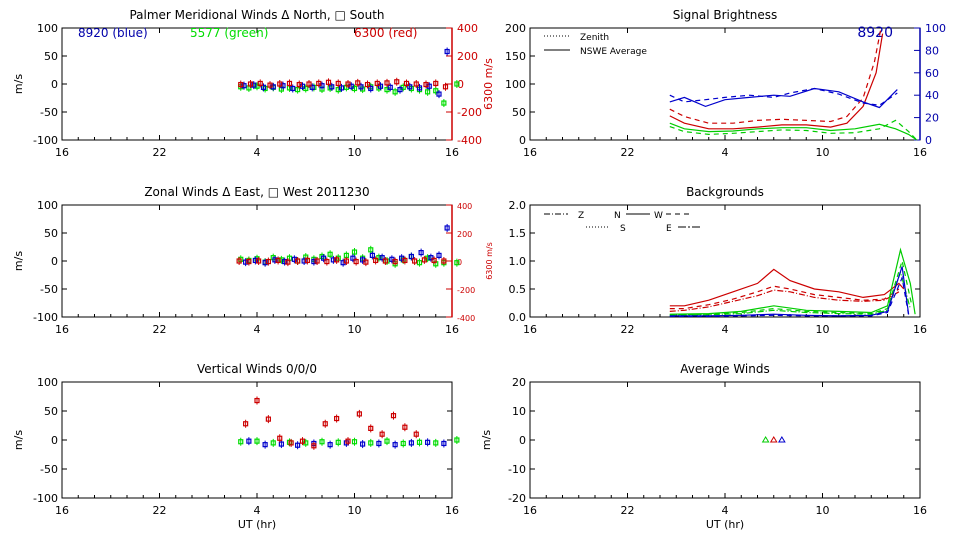  Describe the element at coordinates (229, 33) in the screenshot. I see `annotation-label: 5577 (green)` at that location.